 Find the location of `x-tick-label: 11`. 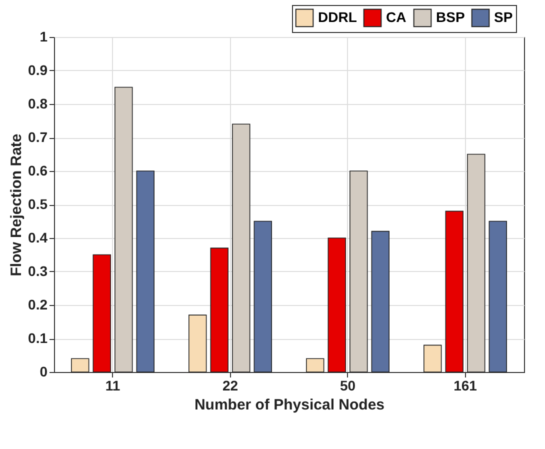

x-tick-label: 11 is located at coordinates (112, 386).